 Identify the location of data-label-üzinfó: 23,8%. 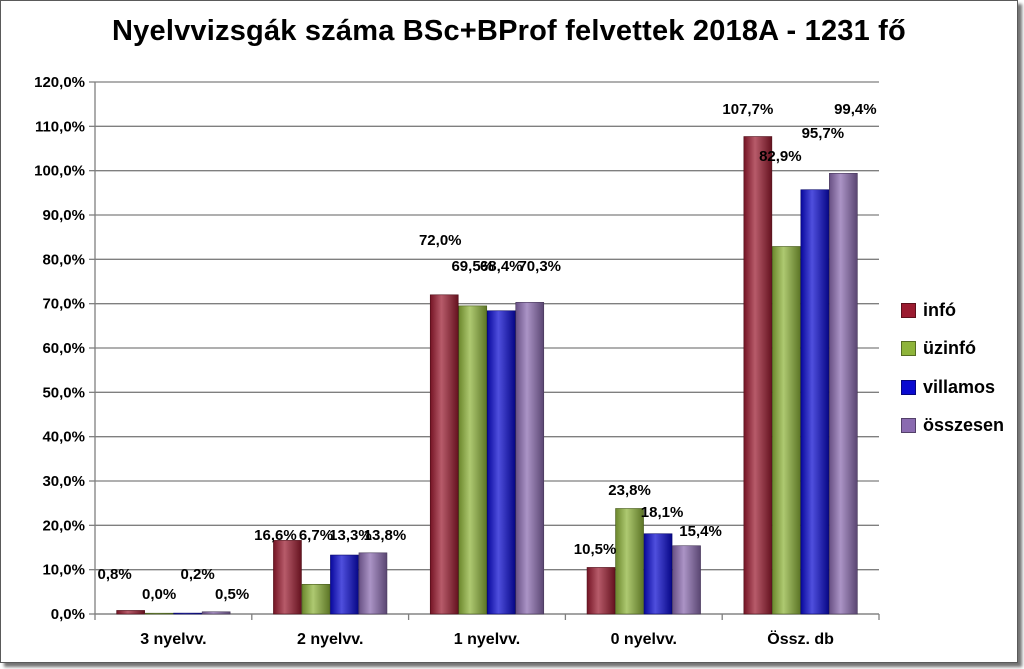
(629, 490).